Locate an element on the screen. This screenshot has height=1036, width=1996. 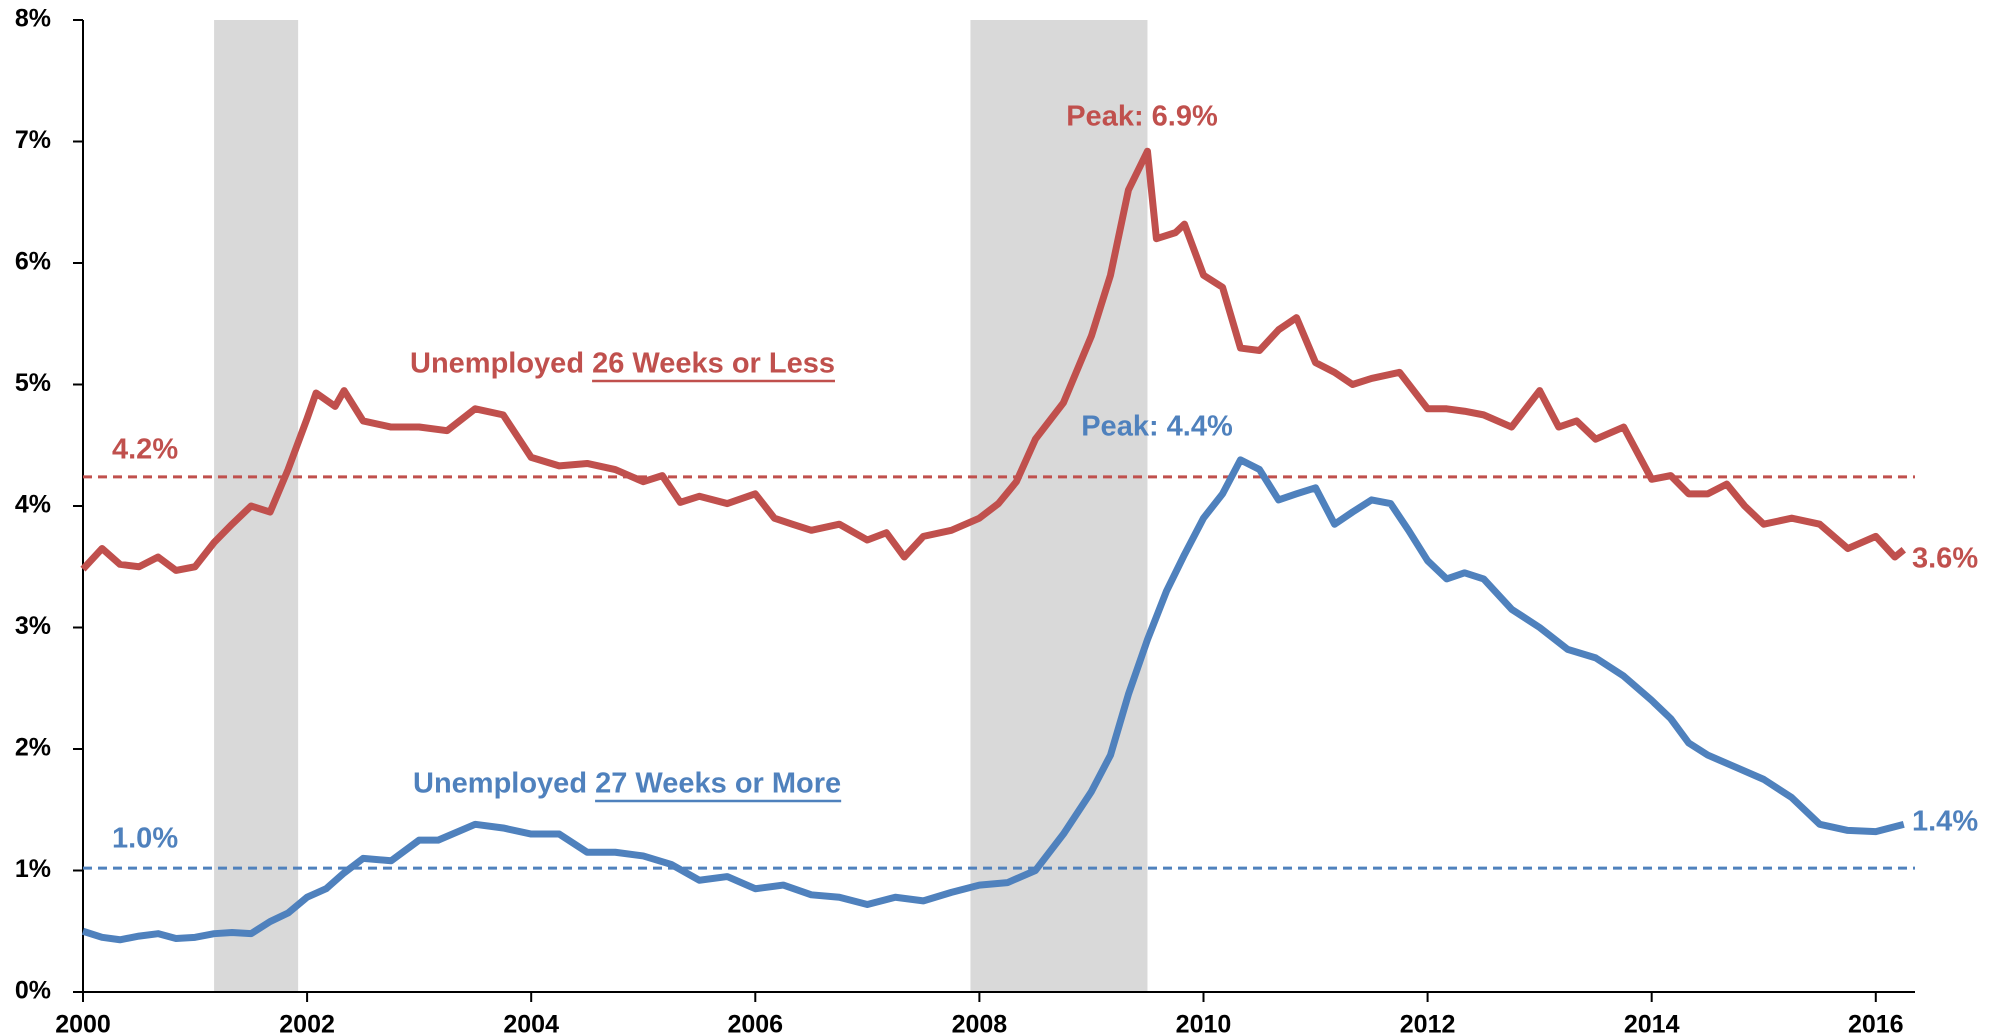
x-tick-label: 2010 is located at coordinates (1204, 1023).